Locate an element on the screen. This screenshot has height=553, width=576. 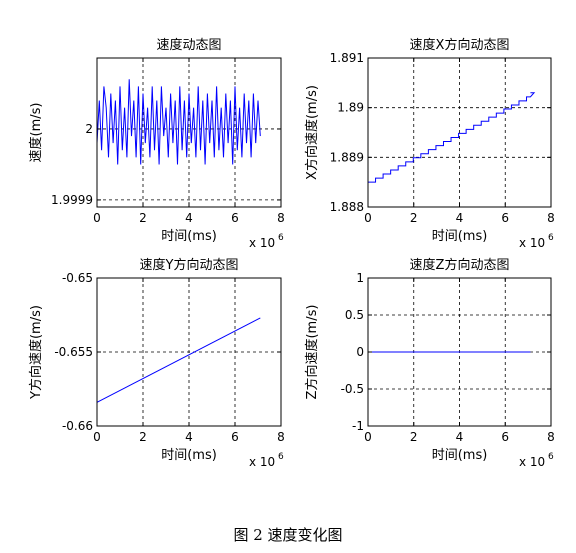
subplot-title: 速度动态图 is located at coordinates (188, 45).